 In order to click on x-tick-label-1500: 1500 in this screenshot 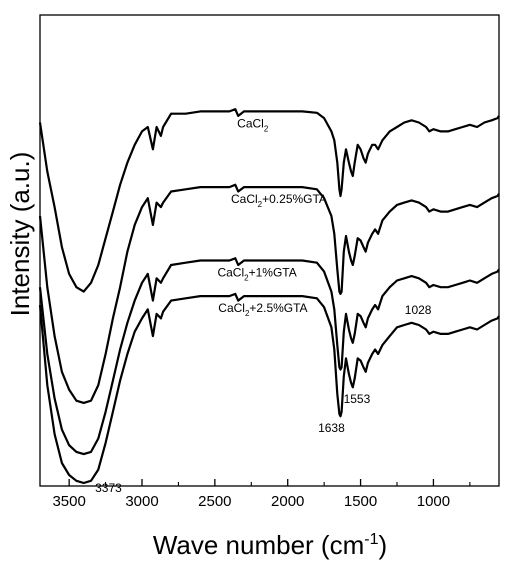, I will do `click(360, 501)`.